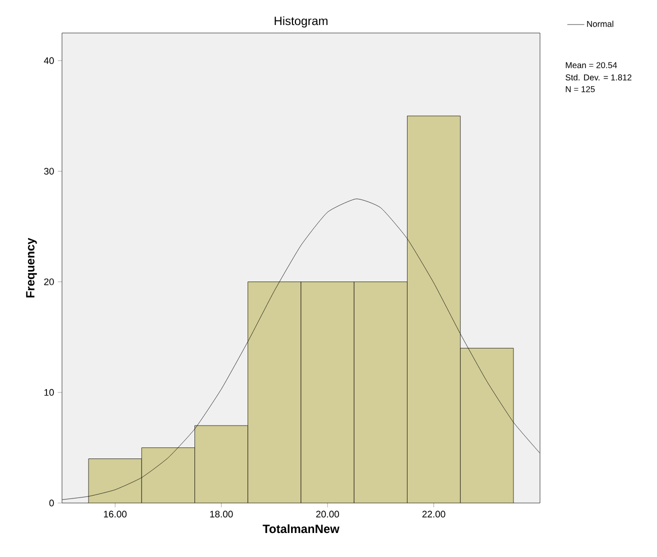 The width and height of the screenshot is (657, 557). Describe the element at coordinates (51, 503) in the screenshot. I see `y-tick-label: 0` at that location.